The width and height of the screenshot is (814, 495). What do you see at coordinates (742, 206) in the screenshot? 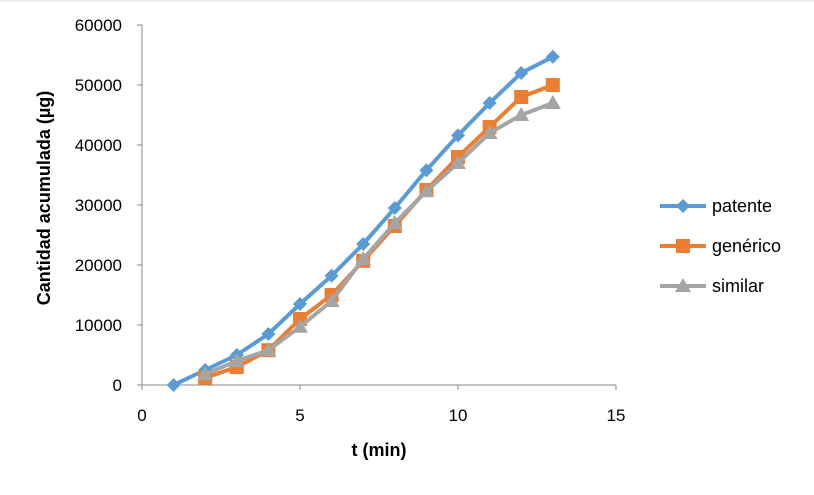
I see `legend-label-patente: patente` at bounding box center [742, 206].